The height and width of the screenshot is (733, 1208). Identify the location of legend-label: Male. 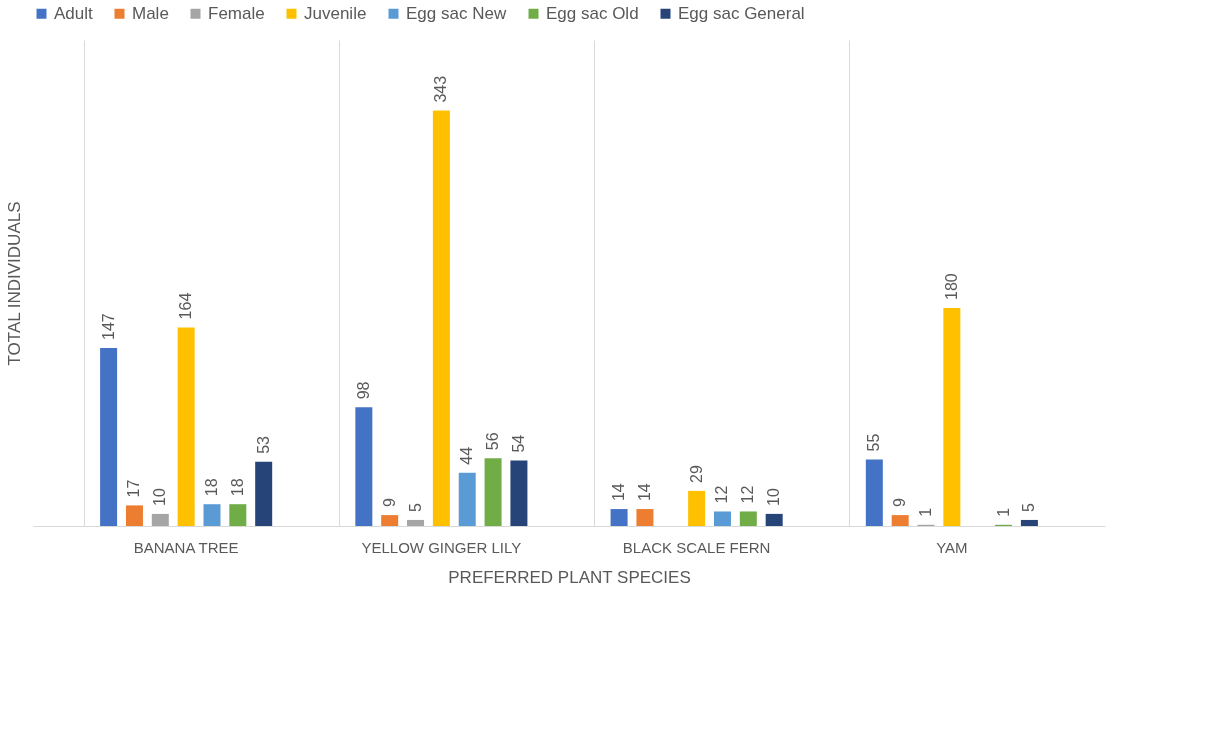
(150, 13).